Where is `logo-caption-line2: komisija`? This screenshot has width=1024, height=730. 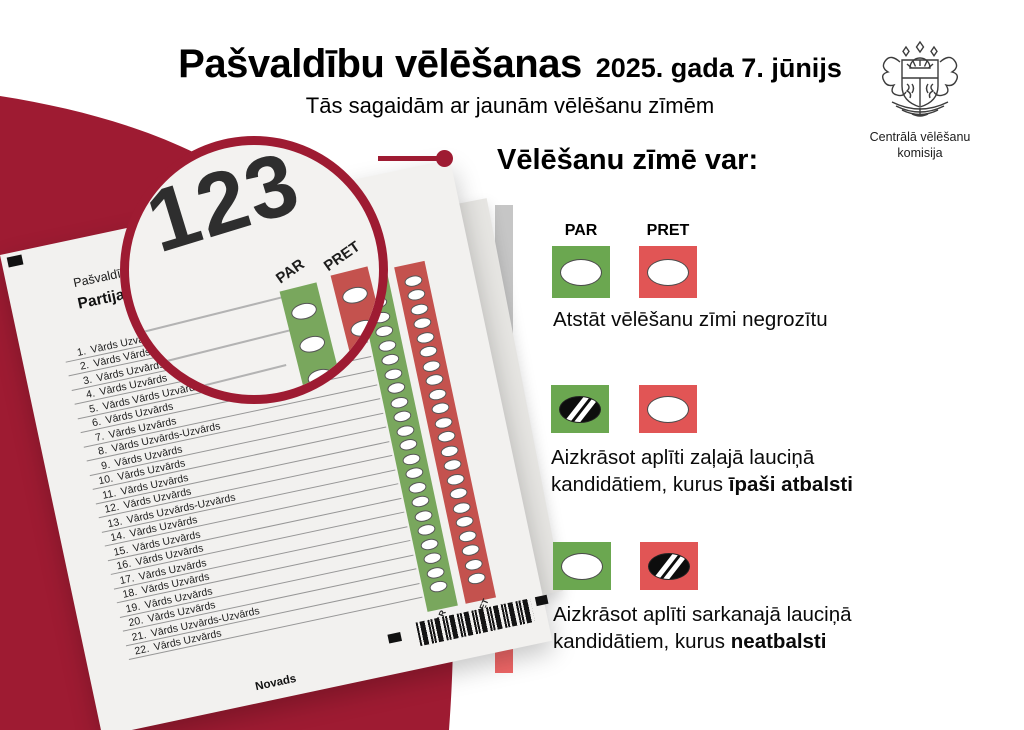
logo-caption-line2: komisija is located at coordinates (920, 152).